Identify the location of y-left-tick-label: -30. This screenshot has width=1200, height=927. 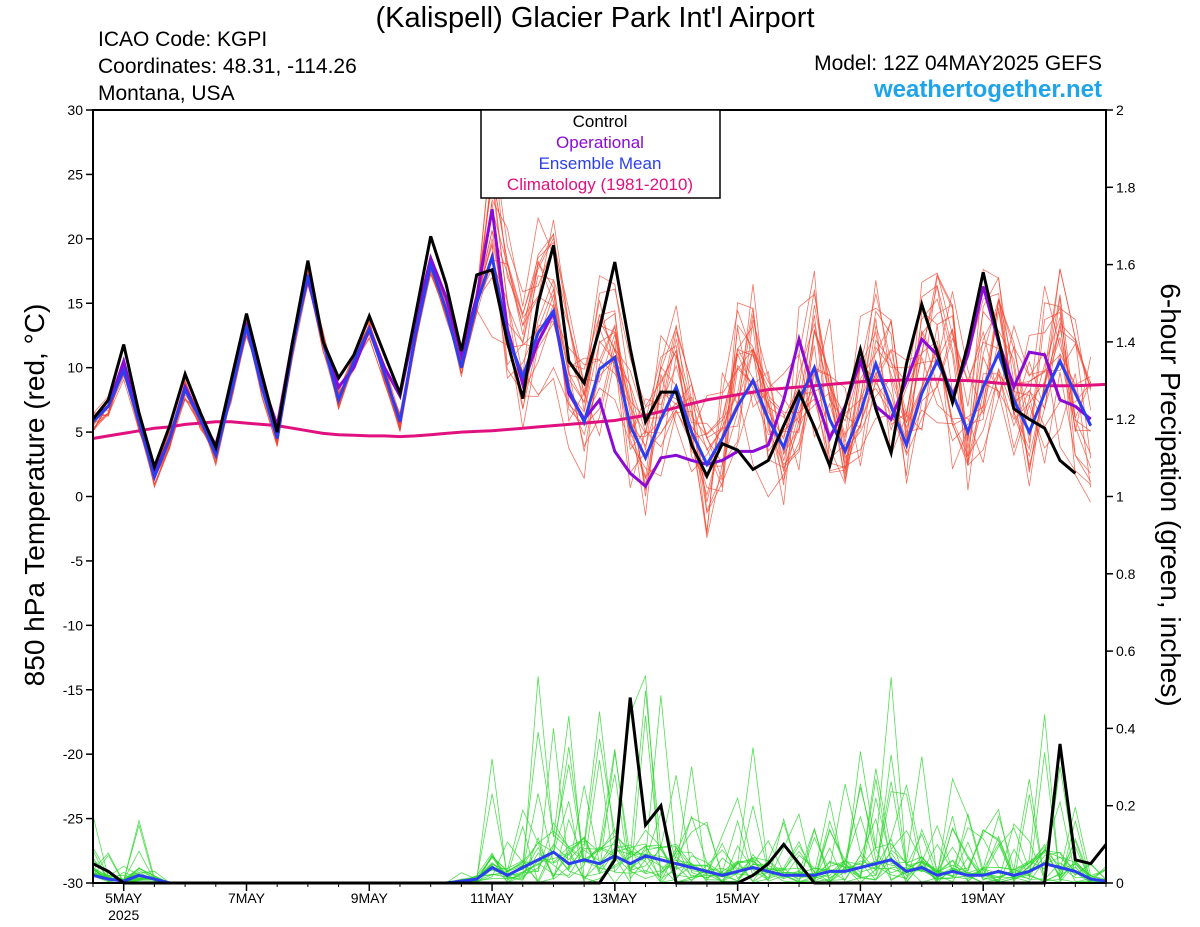
(73, 883).